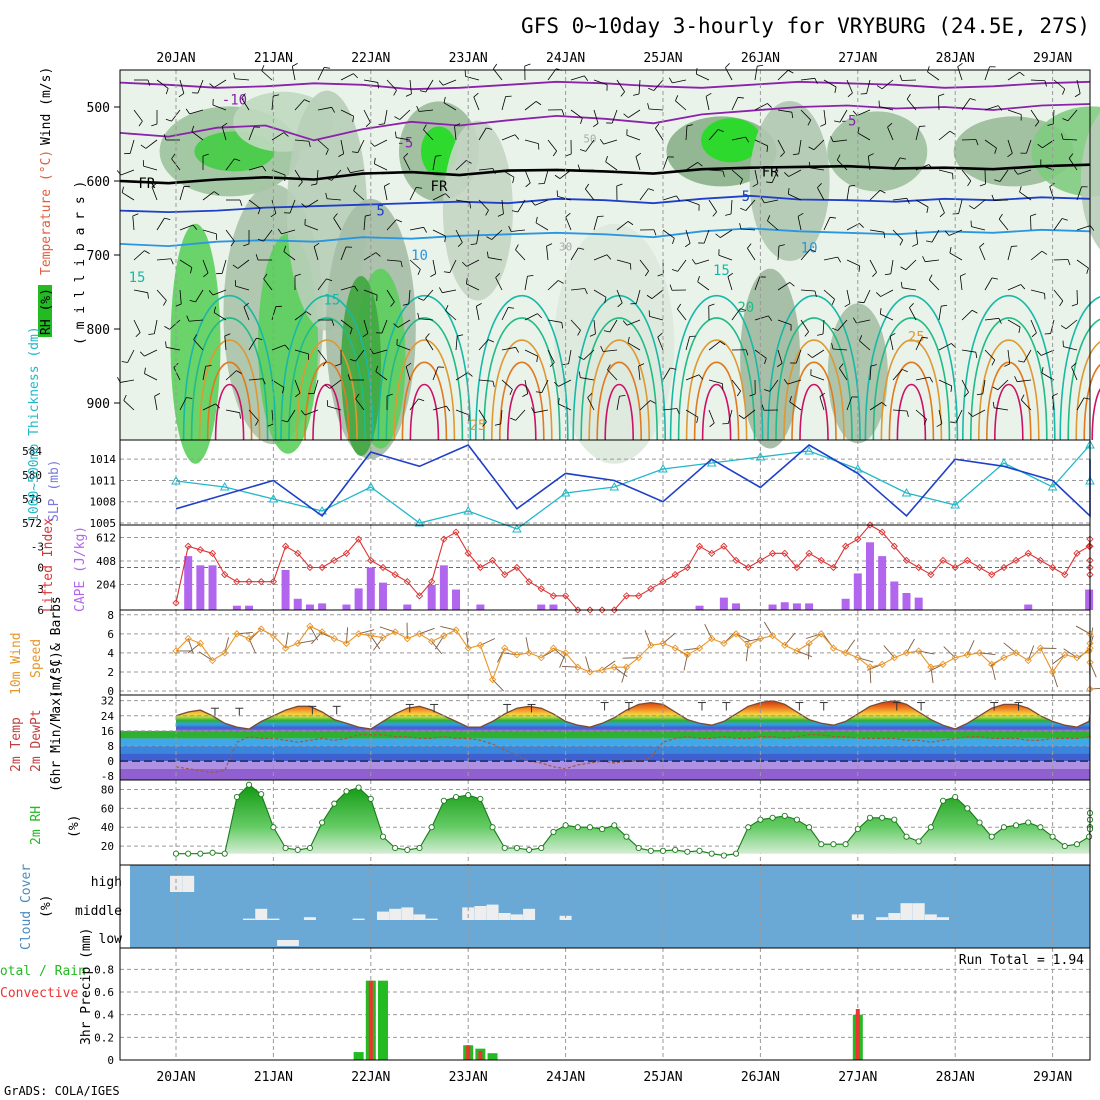 The width and height of the screenshot is (1100, 1100). I want to click on isotherm-label: FR, so click(439, 187).